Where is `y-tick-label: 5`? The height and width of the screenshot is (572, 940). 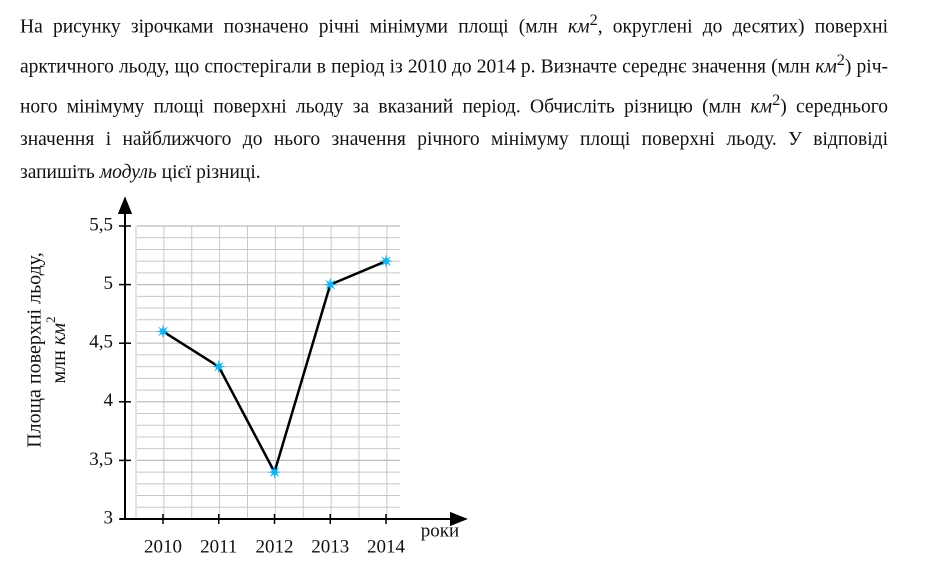
y-tick-label: 5 is located at coordinates (109, 283).